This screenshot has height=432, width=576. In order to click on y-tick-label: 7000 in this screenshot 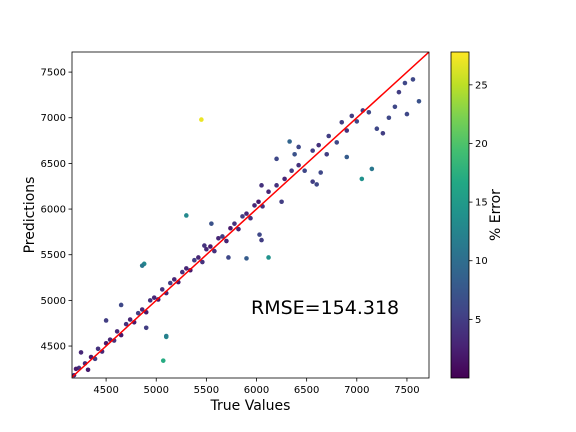, I will do `click(53, 118)`.